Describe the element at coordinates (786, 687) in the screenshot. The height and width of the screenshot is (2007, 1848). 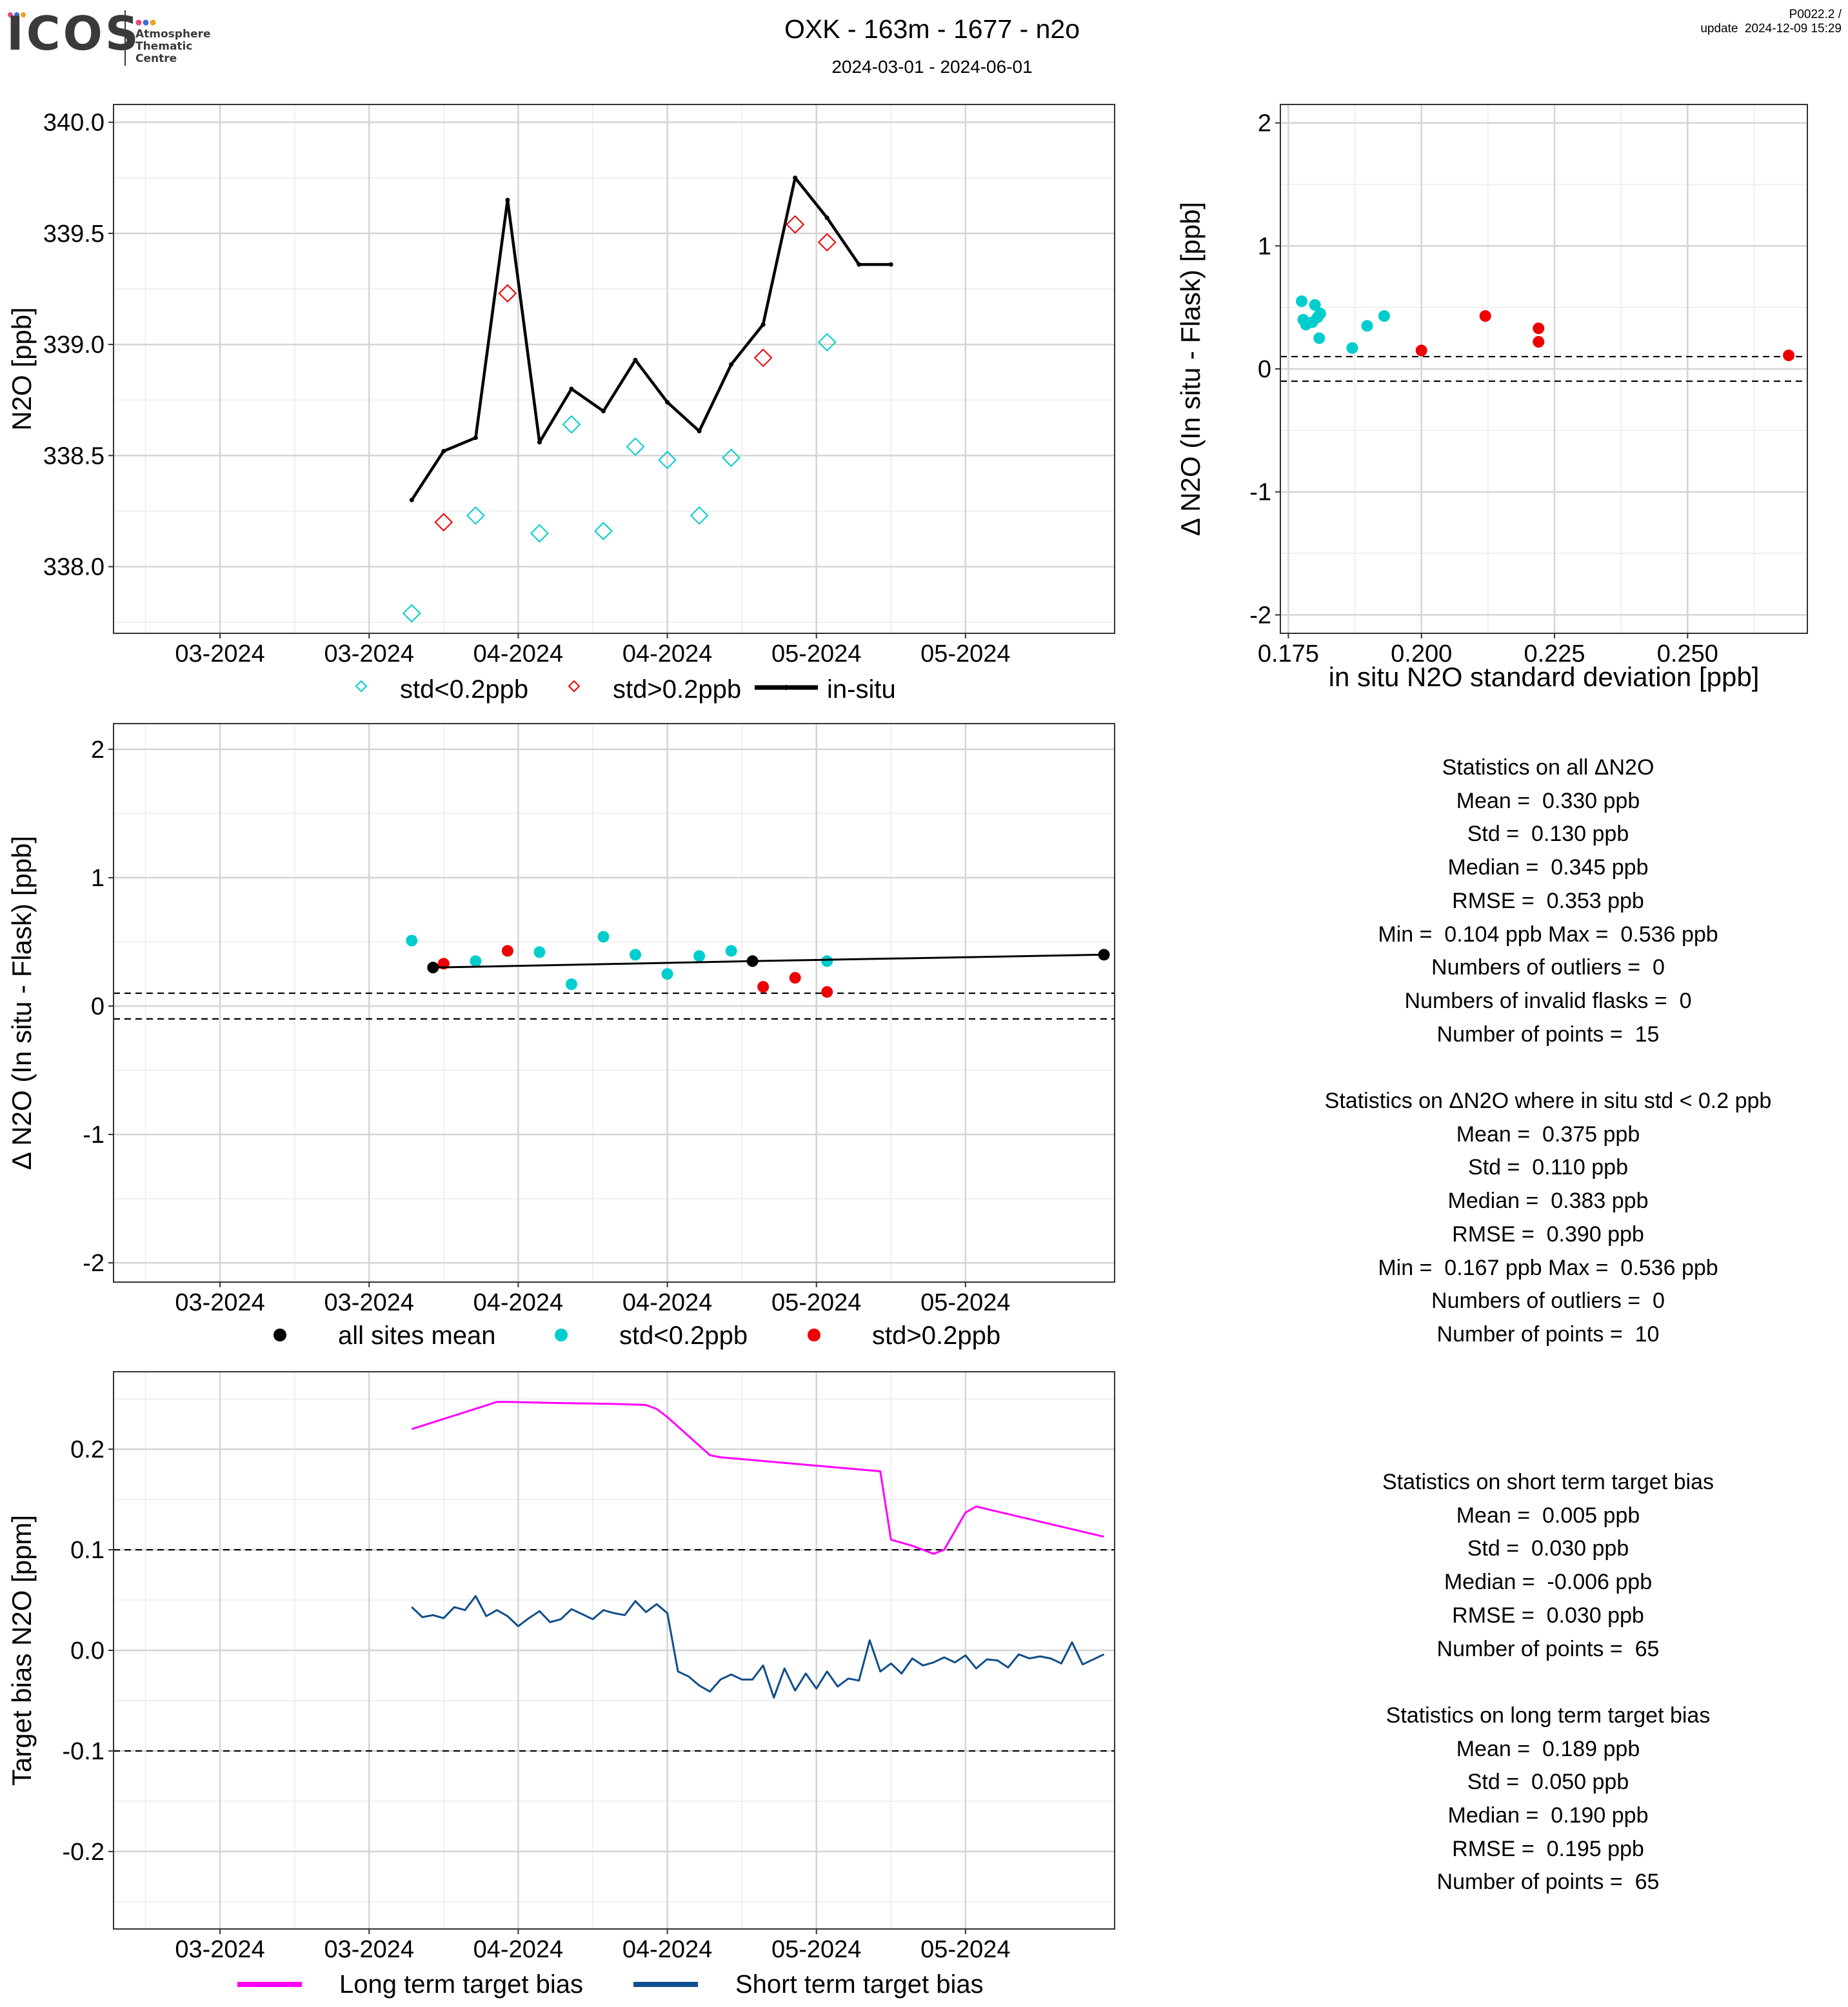
I see `legend-key-point` at that location.